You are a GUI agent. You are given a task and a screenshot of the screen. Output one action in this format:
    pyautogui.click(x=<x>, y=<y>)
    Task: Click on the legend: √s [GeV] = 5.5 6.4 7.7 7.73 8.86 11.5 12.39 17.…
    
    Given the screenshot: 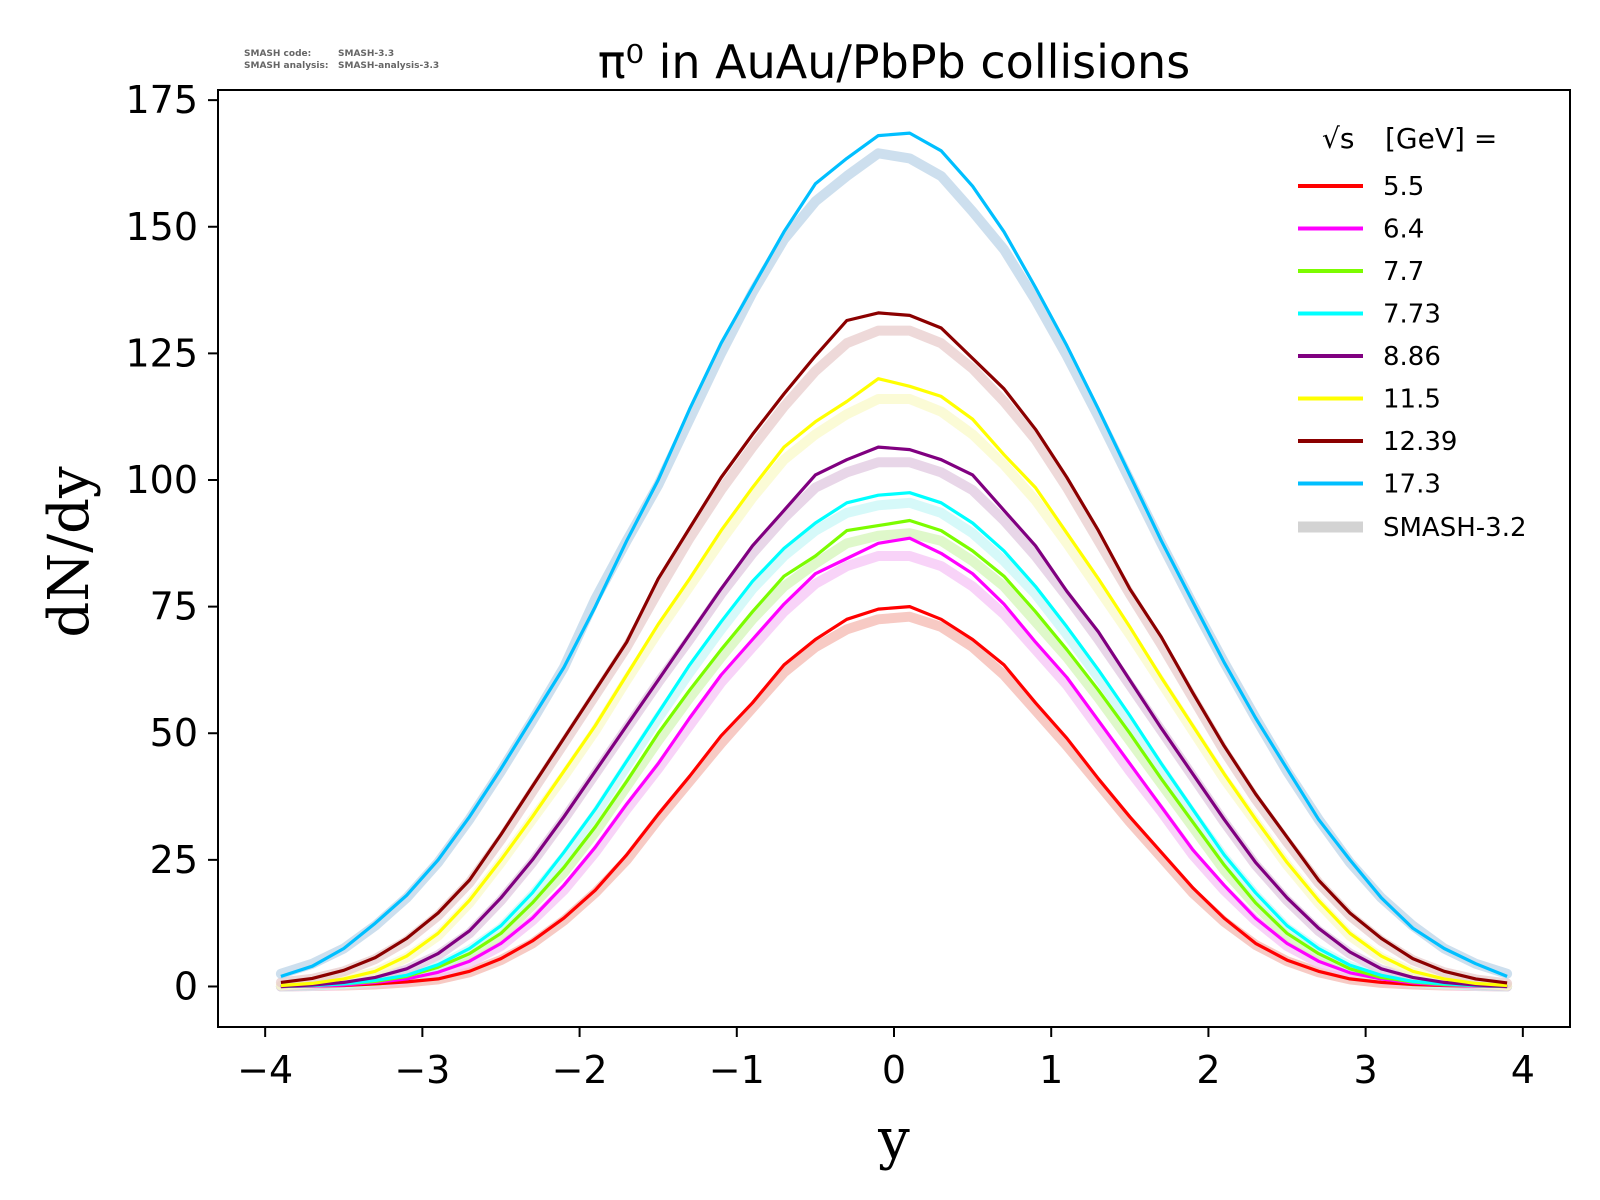 What is the action you would take?
    pyautogui.click(x=1412, y=332)
    